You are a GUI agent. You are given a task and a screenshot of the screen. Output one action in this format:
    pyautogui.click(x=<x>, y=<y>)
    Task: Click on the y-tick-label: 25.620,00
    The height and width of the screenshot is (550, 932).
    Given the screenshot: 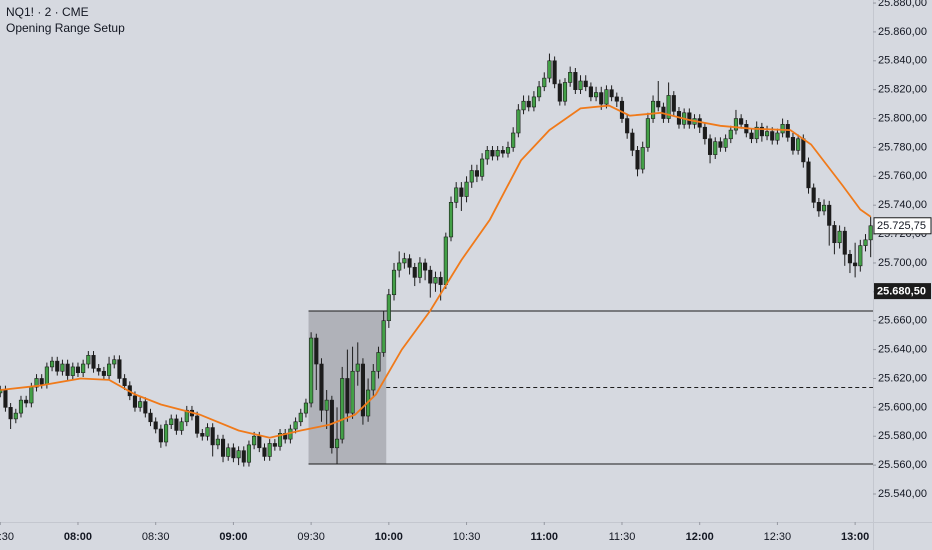 What is the action you would take?
    pyautogui.click(x=902, y=378)
    